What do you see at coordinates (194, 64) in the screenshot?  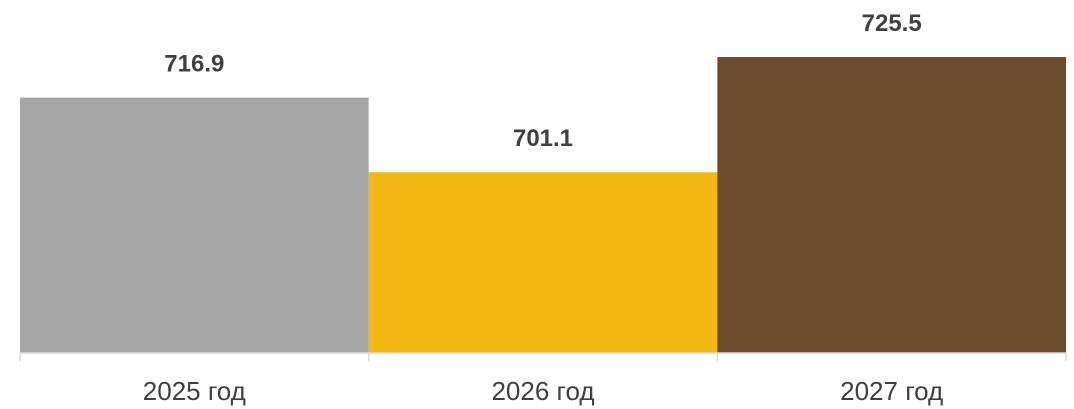 I see `value-label-1: 716.9` at bounding box center [194, 64].